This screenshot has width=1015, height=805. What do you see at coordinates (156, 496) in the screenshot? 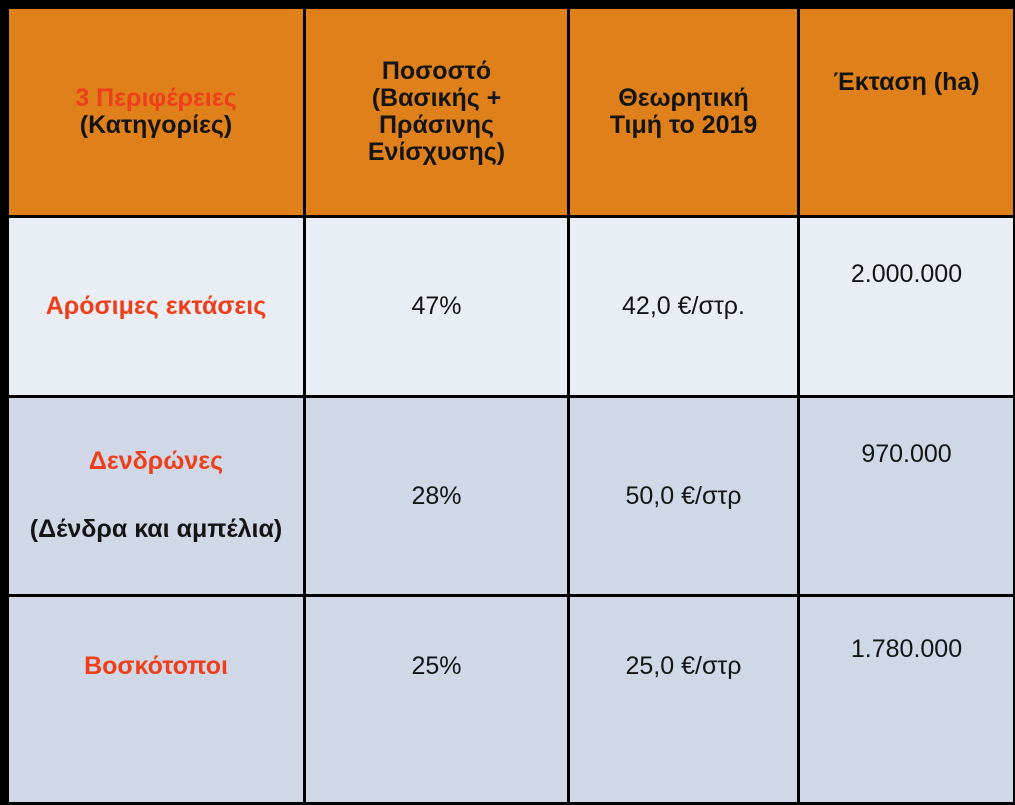
I see `category-cell: Δενδρώνες (Δένδρα και αμπέλια)` at bounding box center [156, 496].